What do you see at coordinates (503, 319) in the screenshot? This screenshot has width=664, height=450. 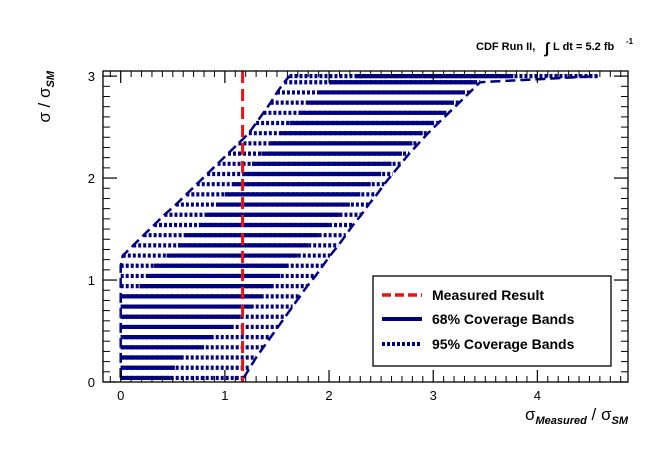 I see `legend-label-68: 68% Coverage Bands` at bounding box center [503, 319].